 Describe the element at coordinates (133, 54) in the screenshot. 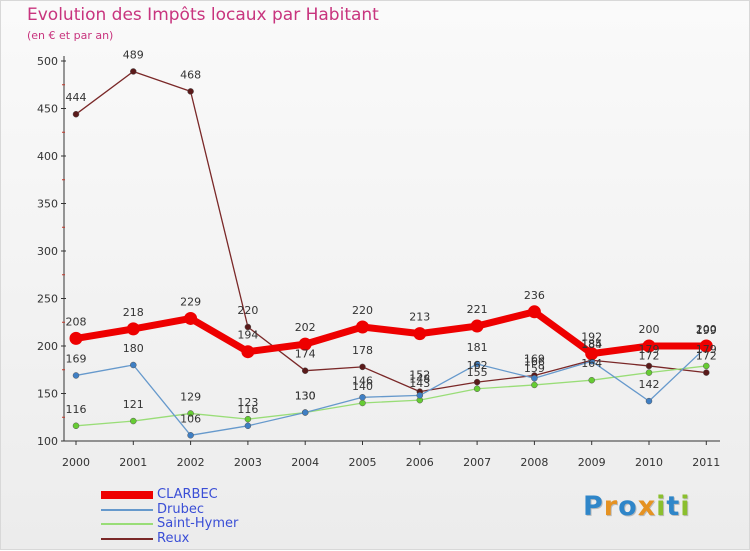

I see `data-label: 489` at that location.